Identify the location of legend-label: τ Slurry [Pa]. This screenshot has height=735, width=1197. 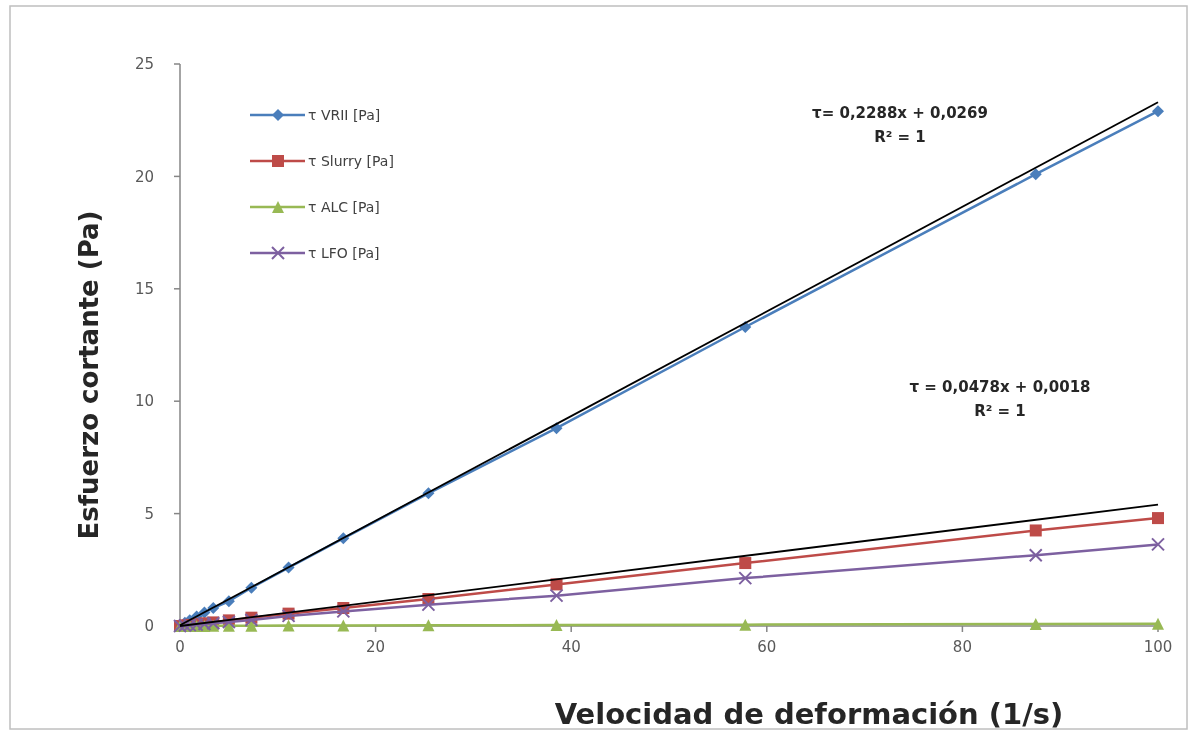
(351, 160).